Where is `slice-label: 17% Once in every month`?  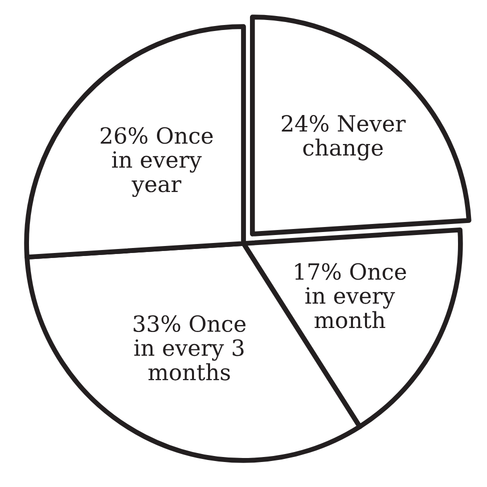 slice-label: 17% Once in every month is located at coordinates (350, 295).